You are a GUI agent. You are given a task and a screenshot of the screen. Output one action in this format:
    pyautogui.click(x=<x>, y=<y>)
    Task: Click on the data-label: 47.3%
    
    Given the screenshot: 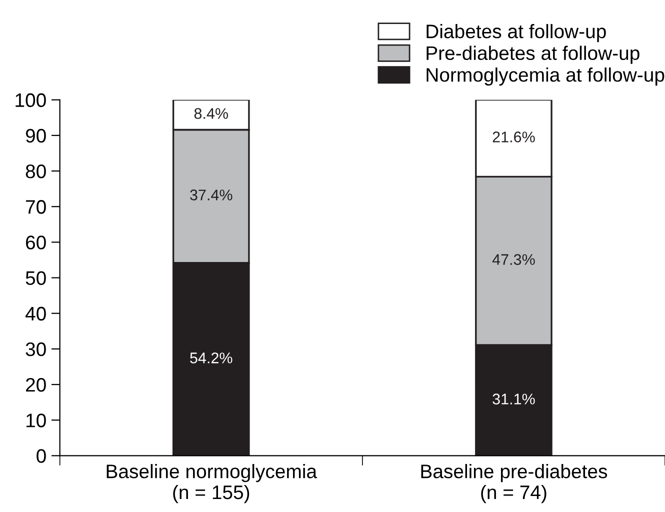 What is the action you would take?
    pyautogui.click(x=513, y=259)
    